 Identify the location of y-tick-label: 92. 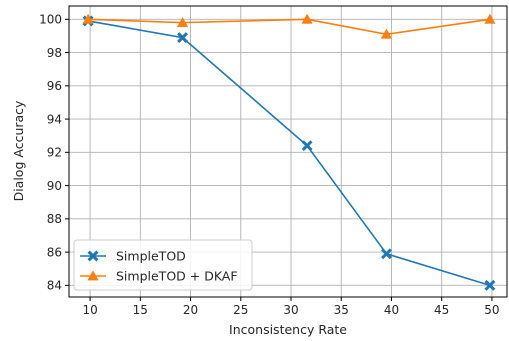
(54, 153).